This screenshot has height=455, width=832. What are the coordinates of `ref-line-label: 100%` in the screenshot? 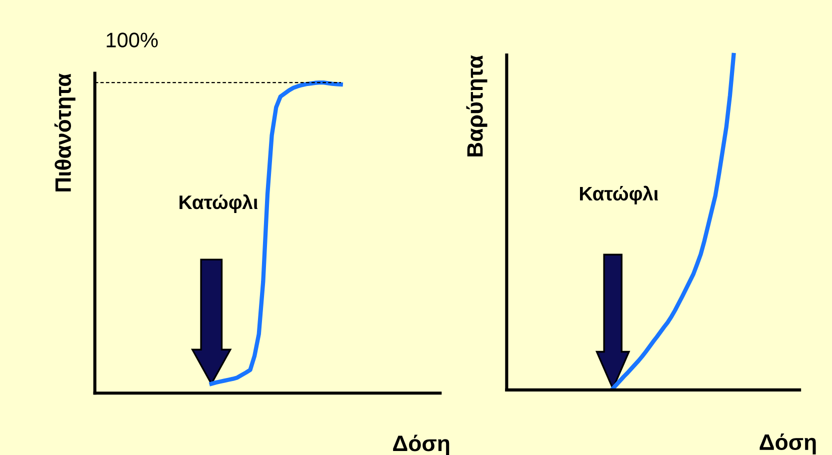 It's located at (132, 40).